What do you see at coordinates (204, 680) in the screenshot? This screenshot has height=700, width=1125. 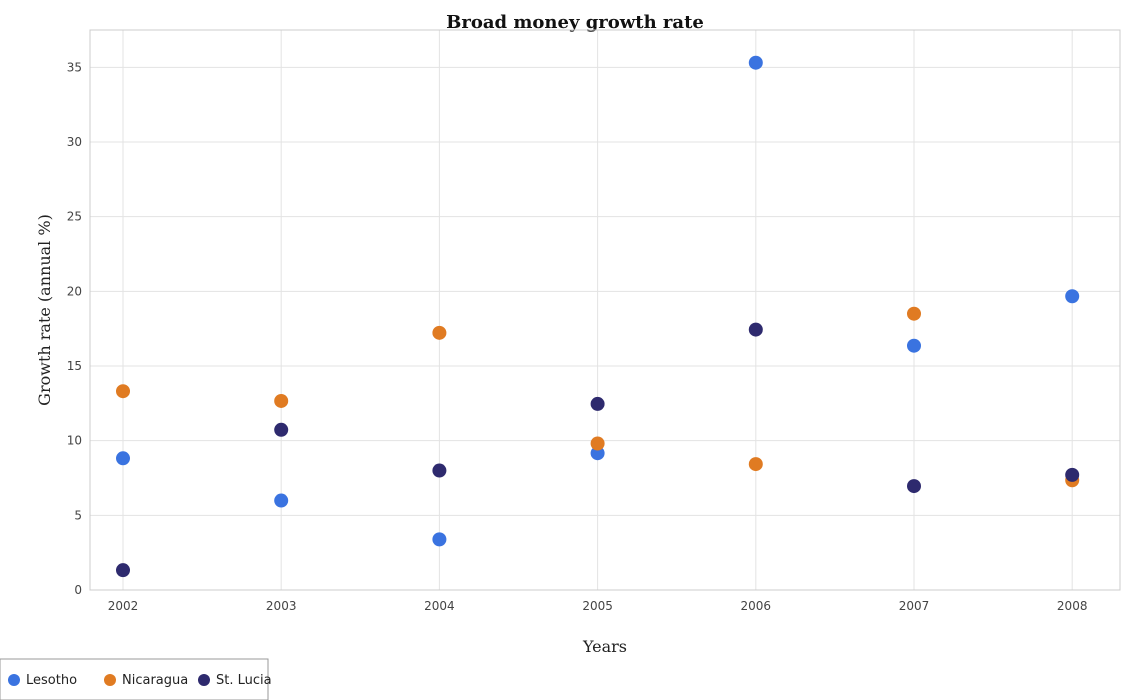 I see `legend-marker-st-lucia` at bounding box center [204, 680].